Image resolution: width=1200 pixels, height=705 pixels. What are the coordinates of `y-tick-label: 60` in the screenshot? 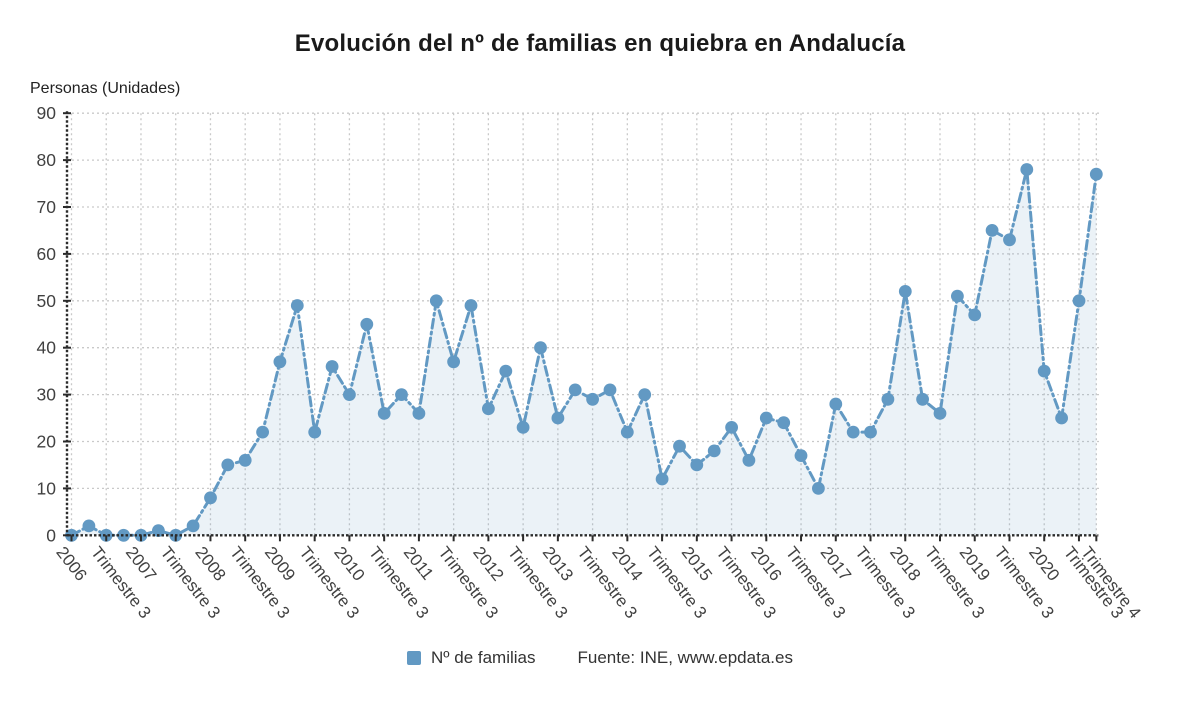 It's located at (47, 254).